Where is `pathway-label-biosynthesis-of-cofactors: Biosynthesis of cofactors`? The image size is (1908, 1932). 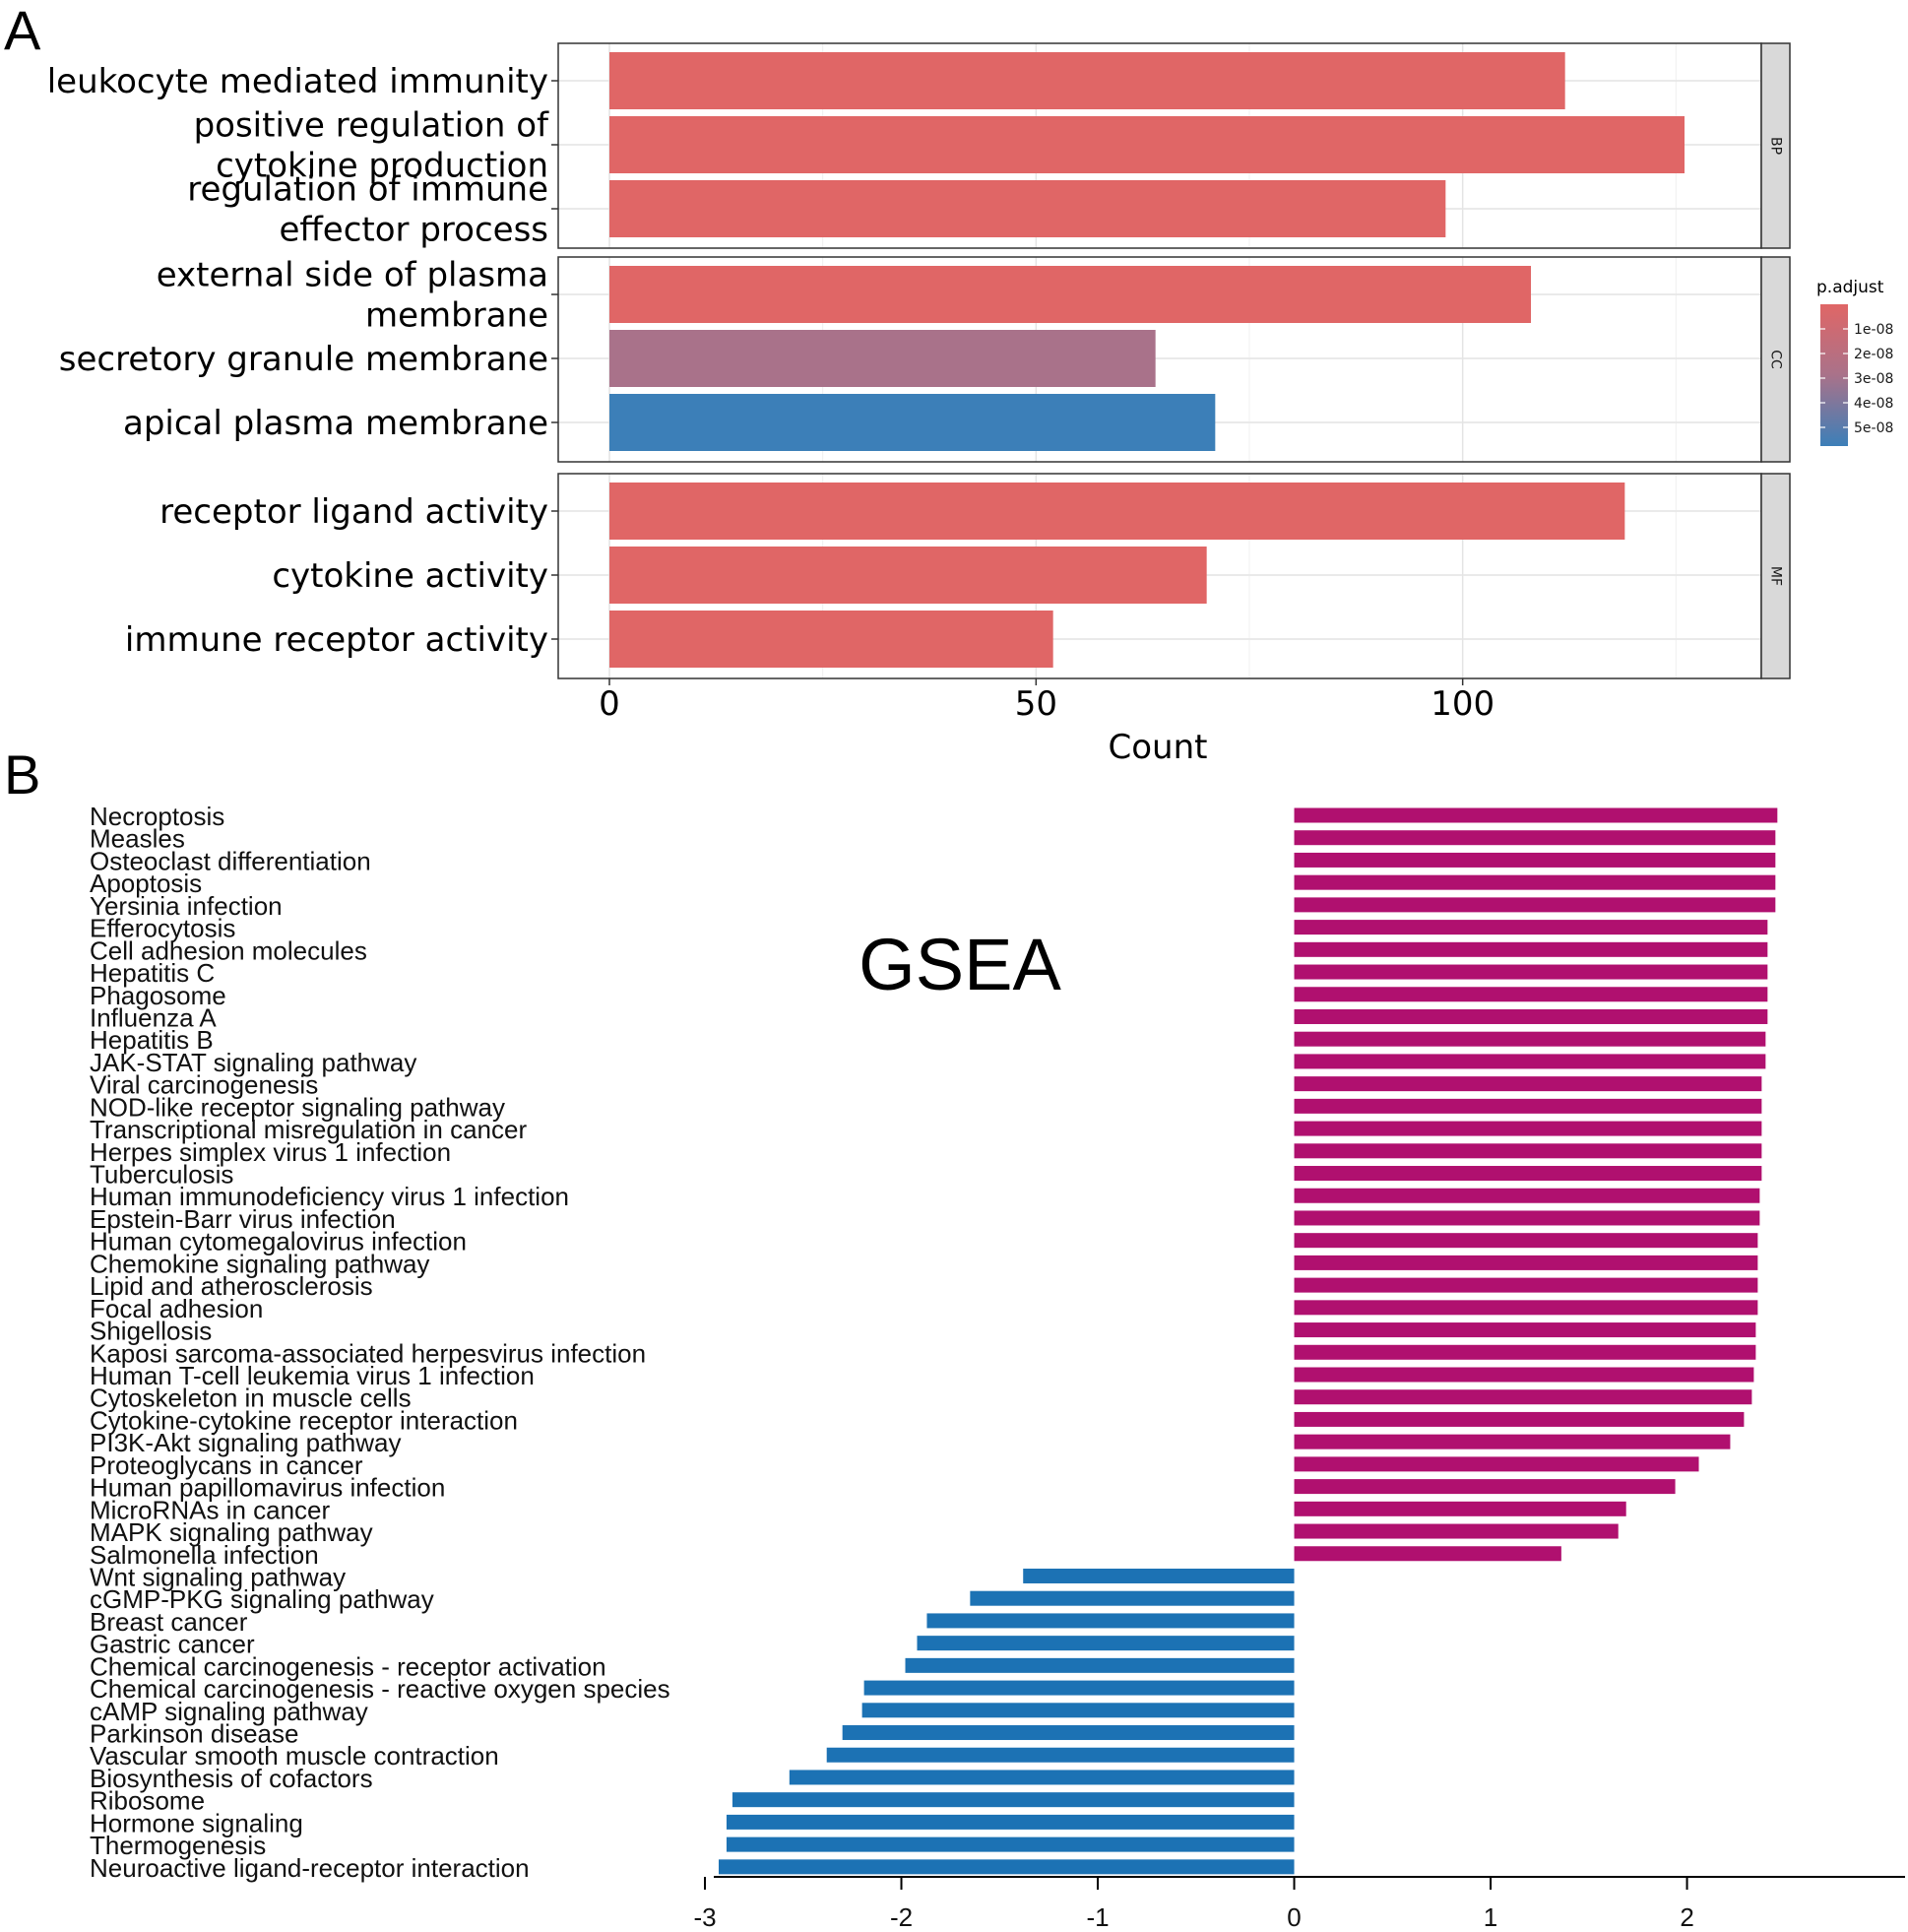
pathway-label-biosynthesis-of-cofactors: Biosynthesis of cofactors is located at coordinates (232, 1778).